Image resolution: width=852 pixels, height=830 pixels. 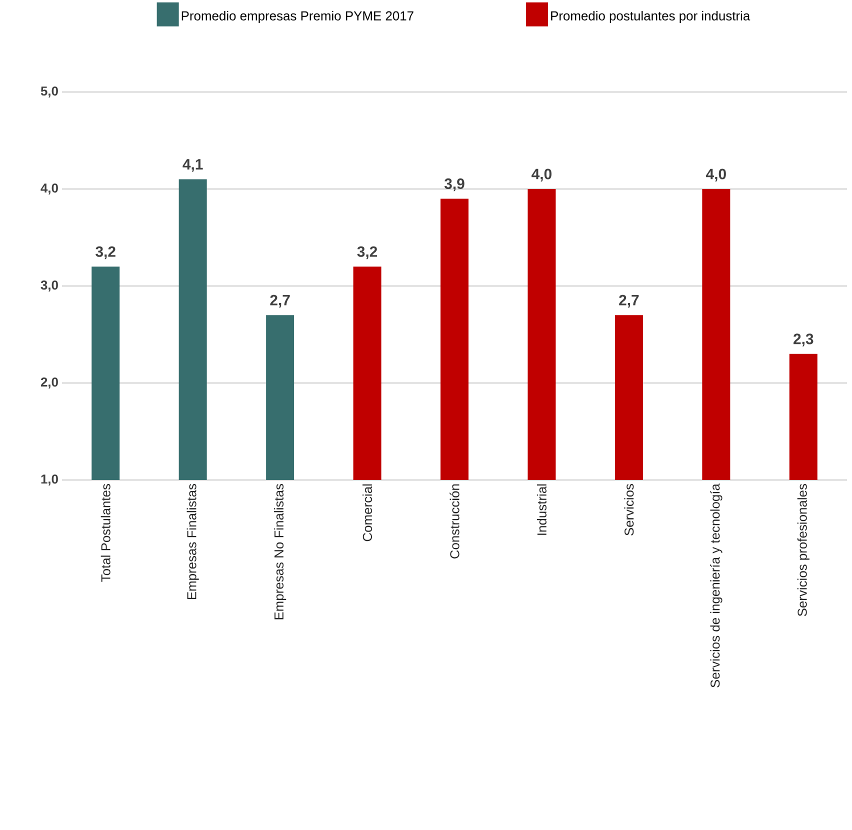 What do you see at coordinates (629, 510) in the screenshot?
I see `x-tick-label: Servicios` at bounding box center [629, 510].